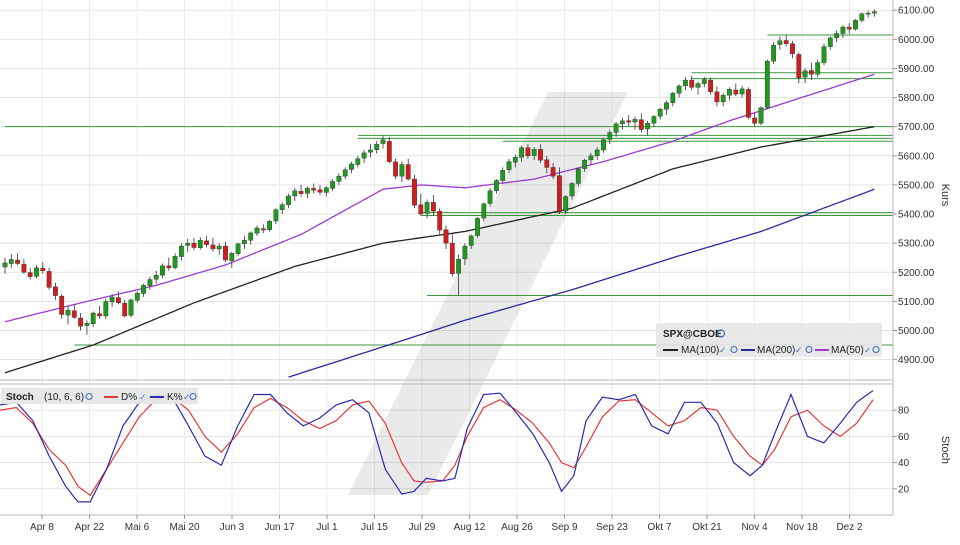 The width and height of the screenshot is (960, 545). I want to click on stoch-d-label: D%, so click(129, 397).